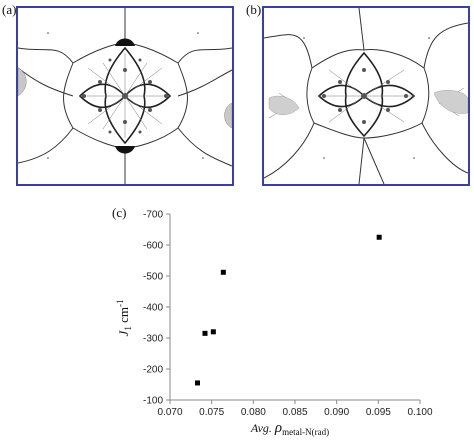 The height and width of the screenshot is (440, 474). I want to click on x-axis-title: Avg. ρmetal-N(rad), so click(289, 428).